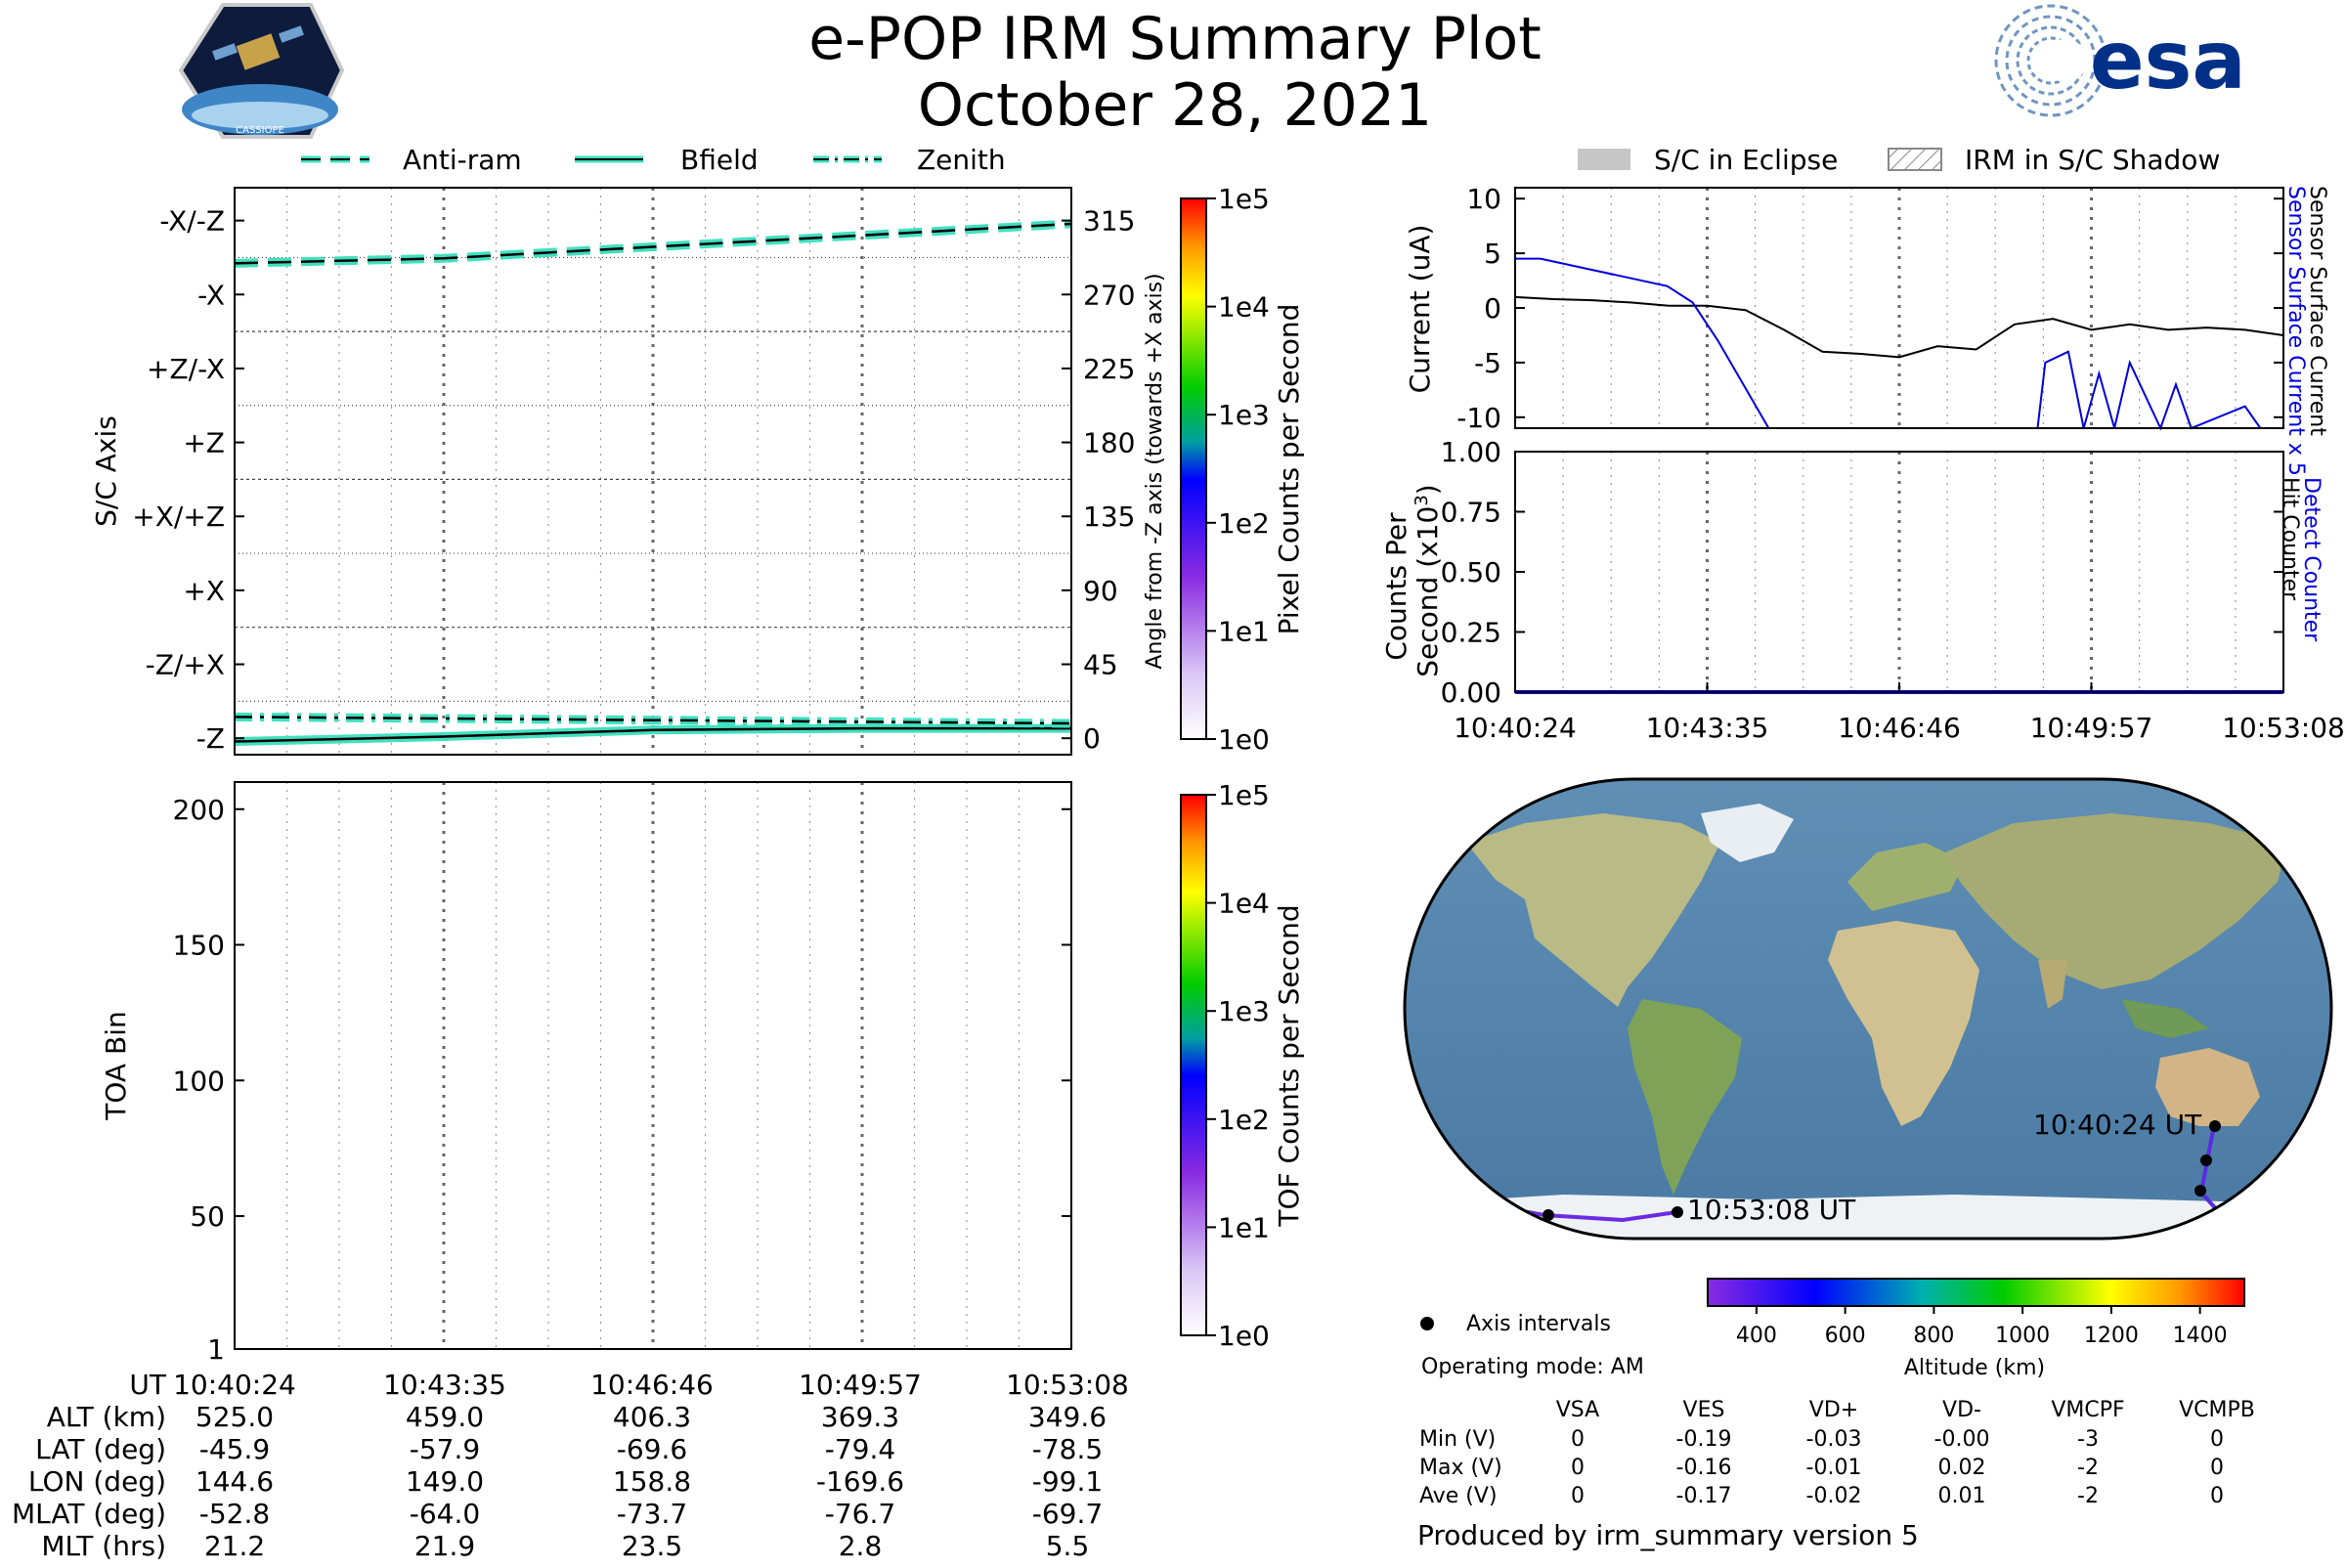 This screenshot has width=2346, height=1568. Describe the element at coordinates (1109, 517) in the screenshot. I see `sc-axis-y2tick: 135` at that location.